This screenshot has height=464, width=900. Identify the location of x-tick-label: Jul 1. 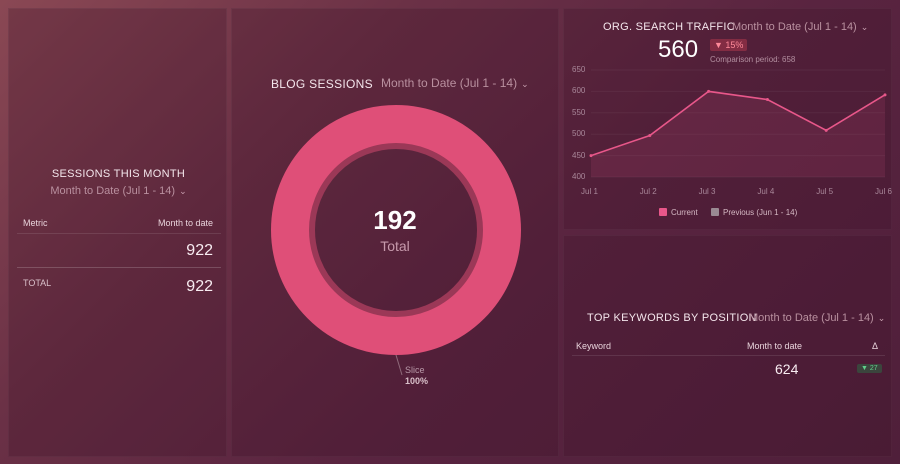
(589, 191).